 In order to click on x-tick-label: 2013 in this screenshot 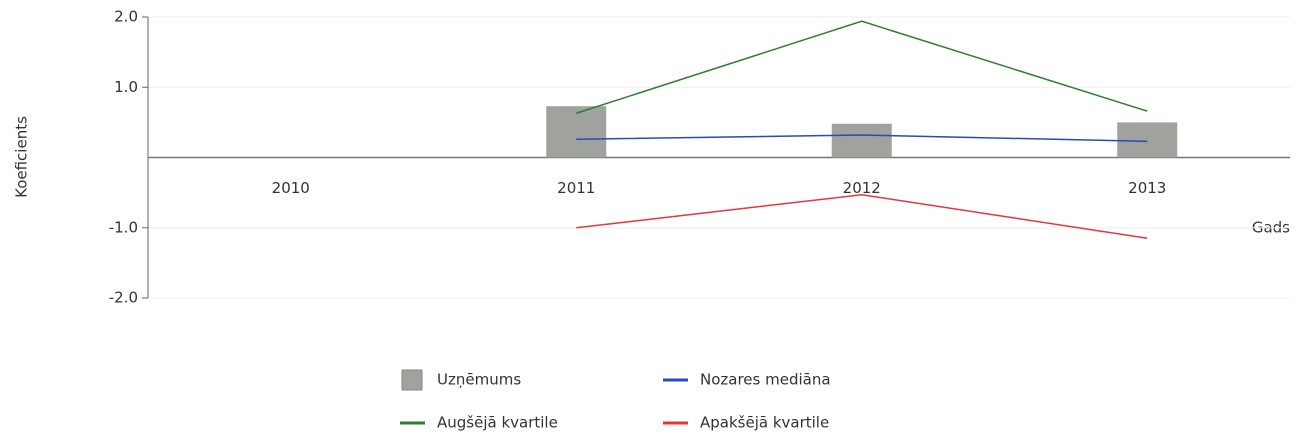, I will do `click(1147, 188)`.